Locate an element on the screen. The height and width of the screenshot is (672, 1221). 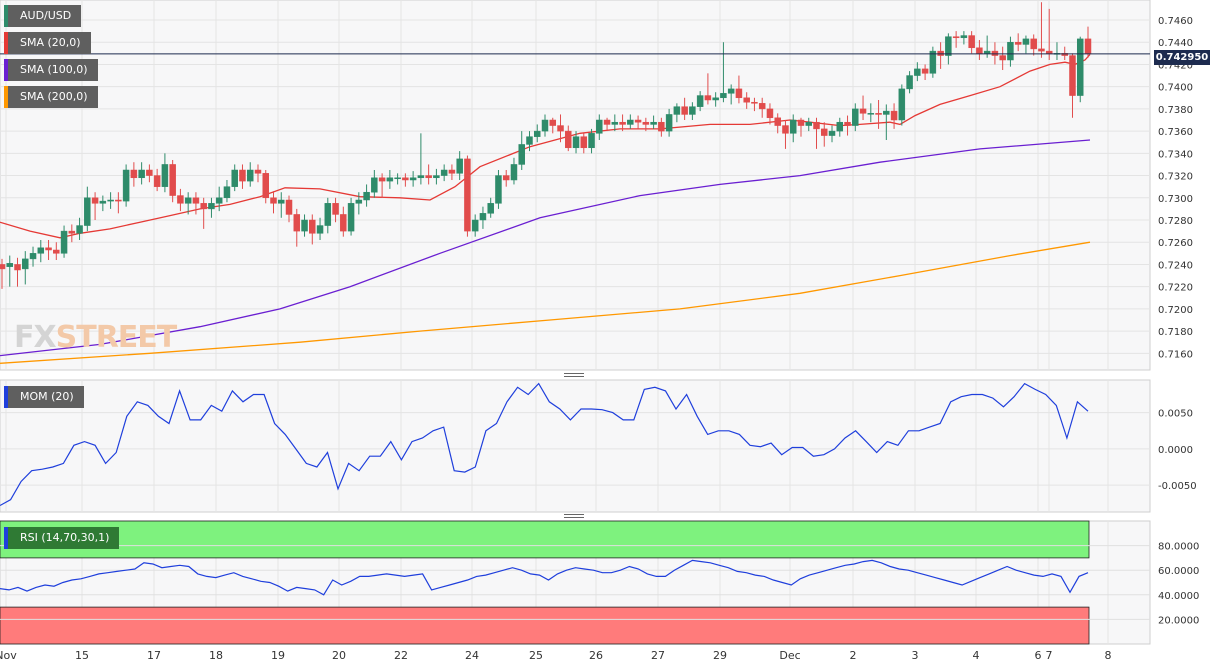
y-tick-label-rsi: 40.0000 is located at coordinates (1178, 596).